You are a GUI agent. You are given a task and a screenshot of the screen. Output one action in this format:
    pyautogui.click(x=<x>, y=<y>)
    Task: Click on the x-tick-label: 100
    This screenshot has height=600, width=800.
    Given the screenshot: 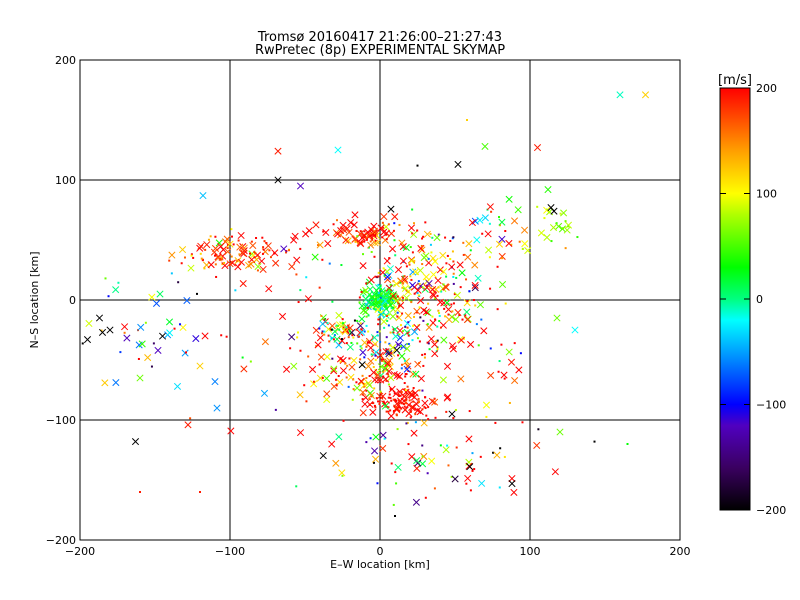 What is the action you would take?
    pyautogui.click(x=530, y=551)
    